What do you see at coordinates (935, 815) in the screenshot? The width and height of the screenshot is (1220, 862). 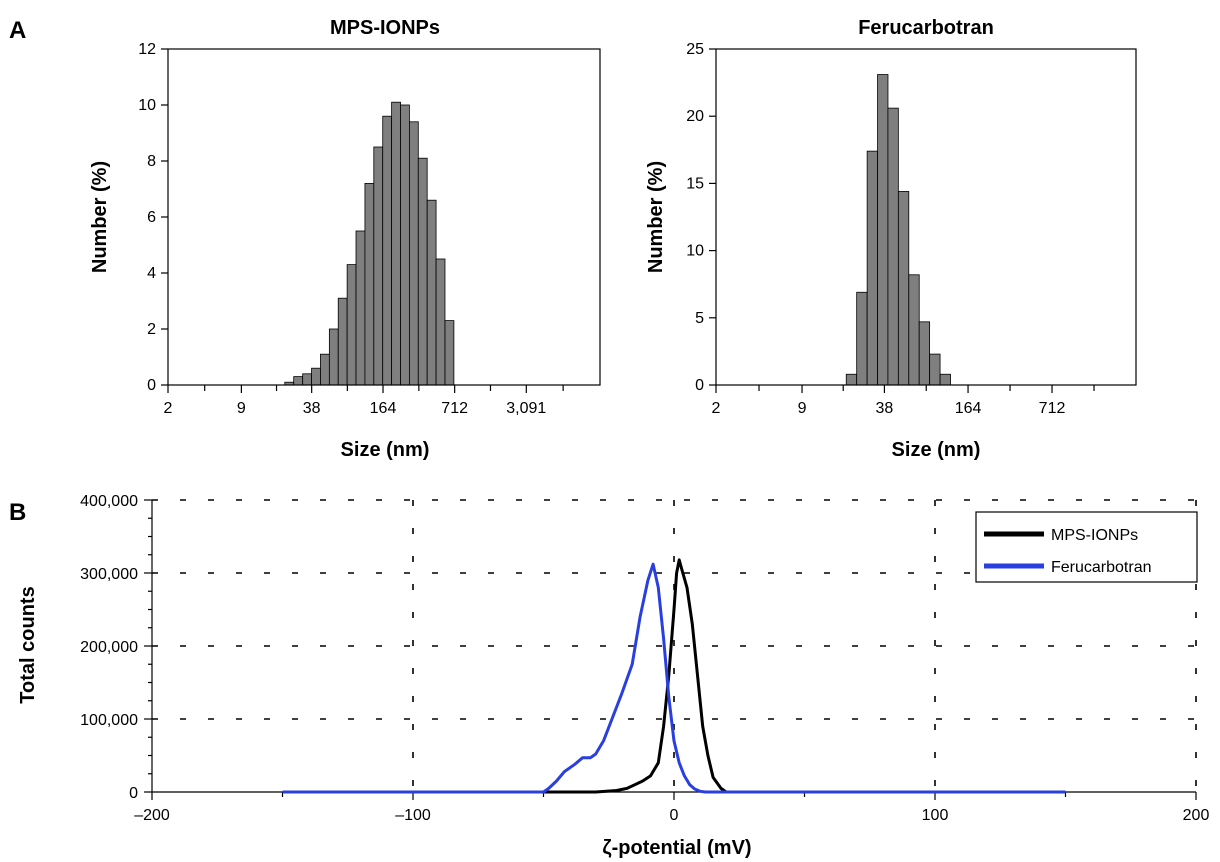 I see `zeta-x-tick-label: 100` at bounding box center [935, 815].